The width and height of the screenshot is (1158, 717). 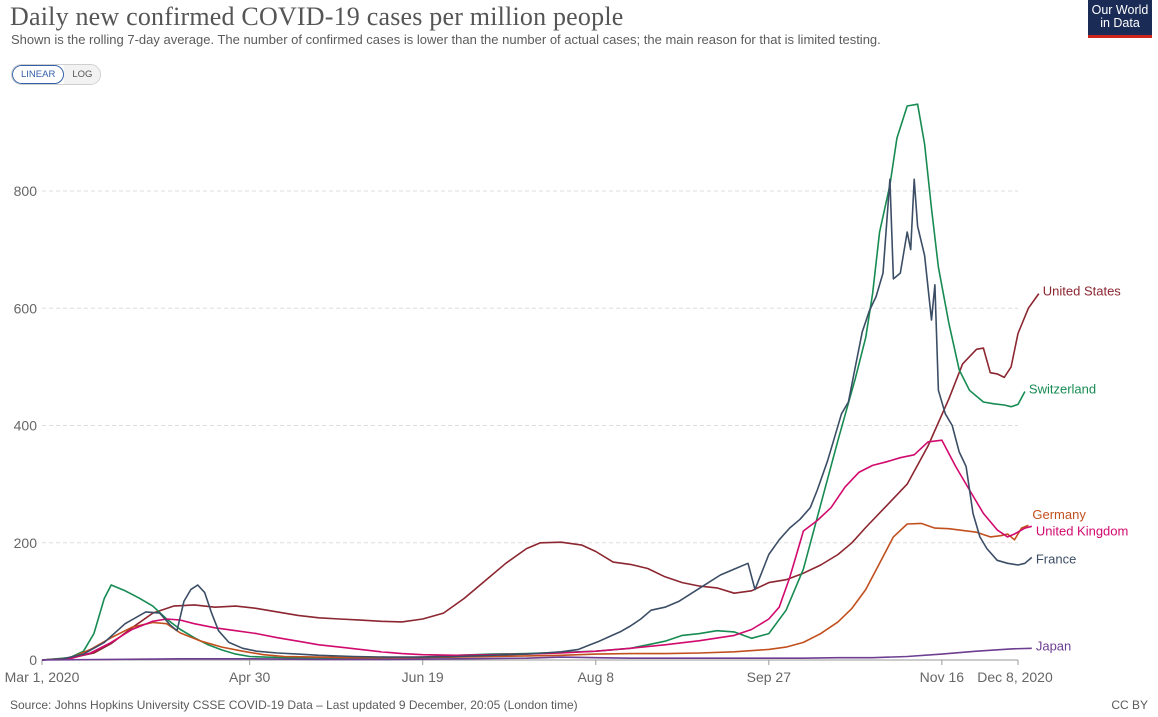 I want to click on x-tick-label: Sep 27, so click(x=769, y=677).